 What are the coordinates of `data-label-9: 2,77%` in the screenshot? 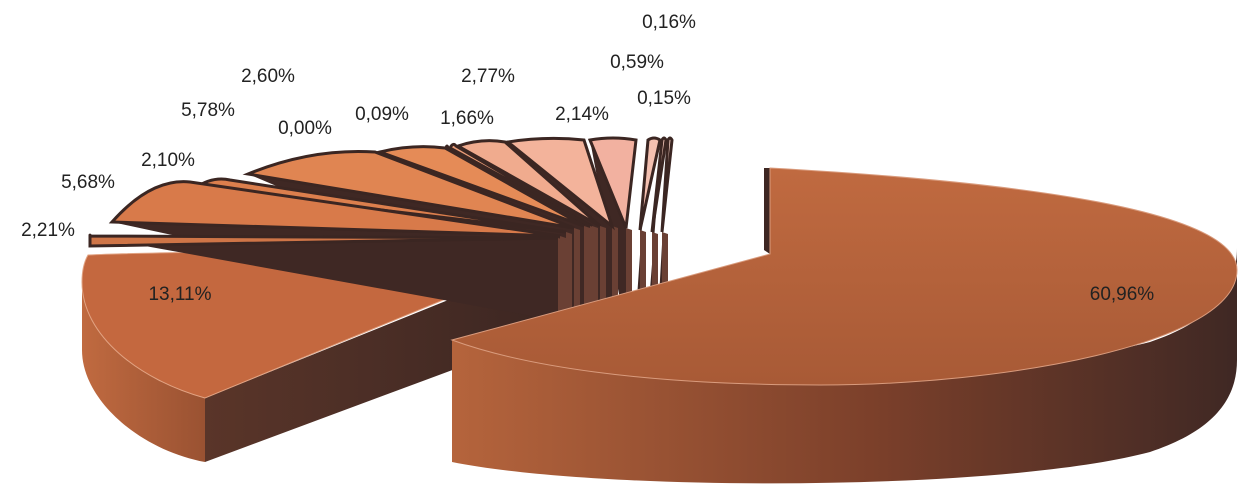 It's located at (488, 76).